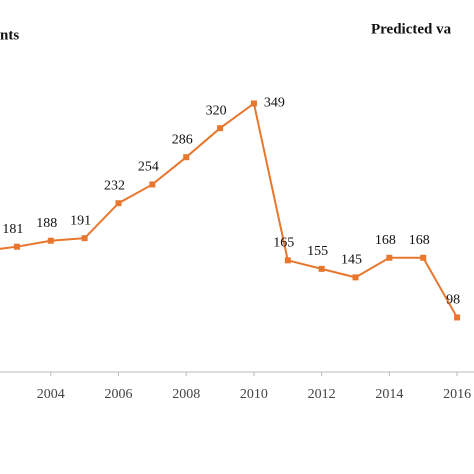 This screenshot has width=474, height=474. I want to click on data-label: 232, so click(114, 185).